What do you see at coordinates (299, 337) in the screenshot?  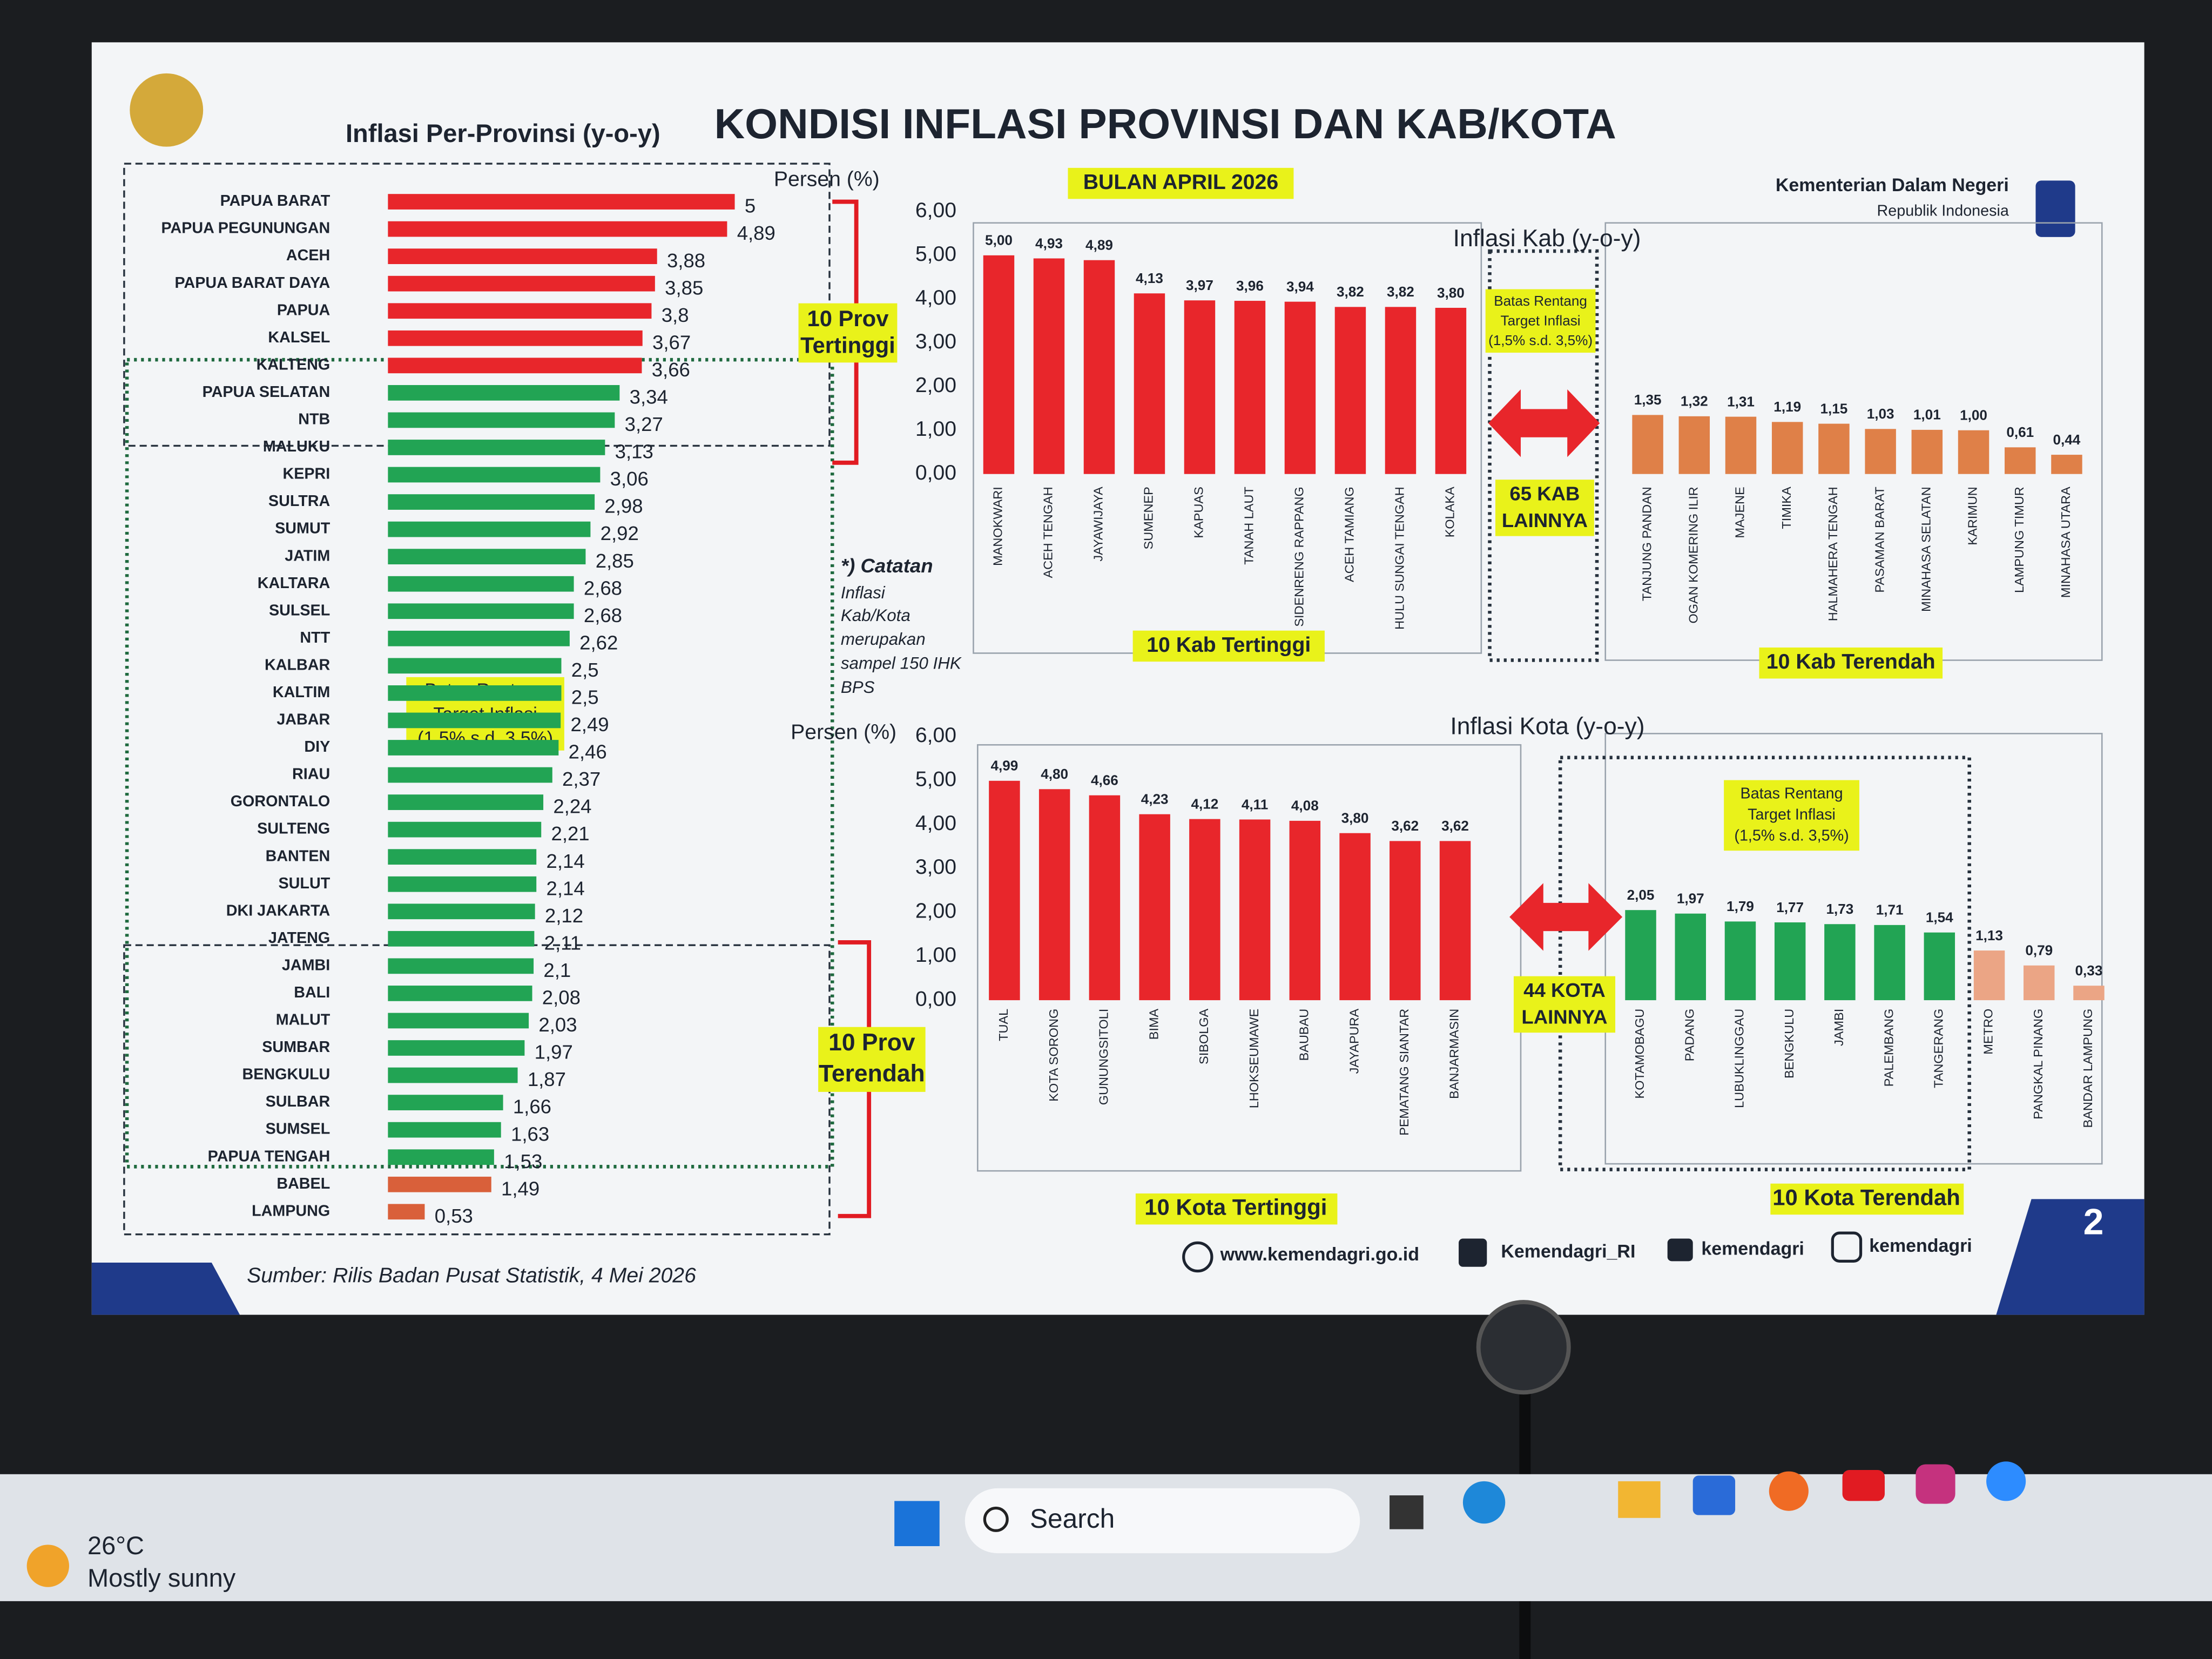 I see `y-tick-label: KALSEL` at bounding box center [299, 337].